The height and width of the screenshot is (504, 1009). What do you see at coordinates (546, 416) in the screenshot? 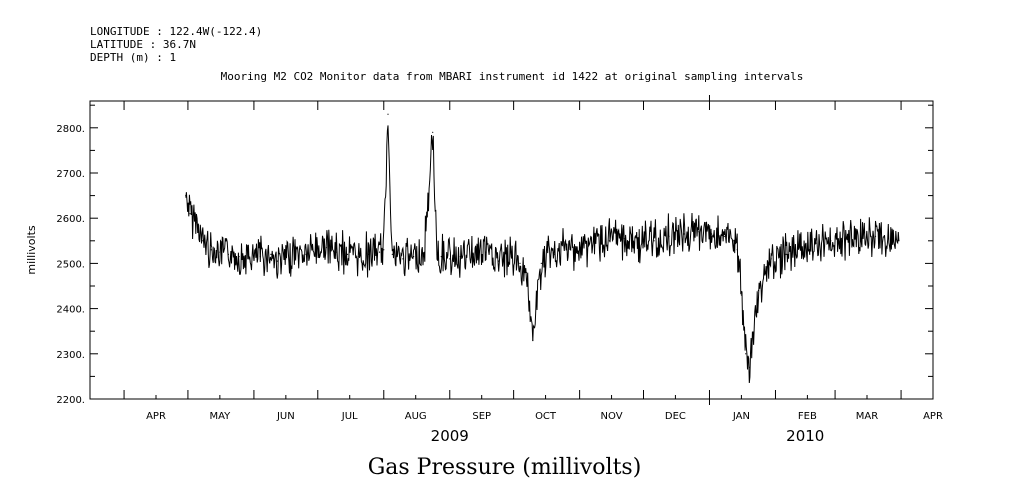
I see `x-tick-label: OCT` at bounding box center [546, 416].